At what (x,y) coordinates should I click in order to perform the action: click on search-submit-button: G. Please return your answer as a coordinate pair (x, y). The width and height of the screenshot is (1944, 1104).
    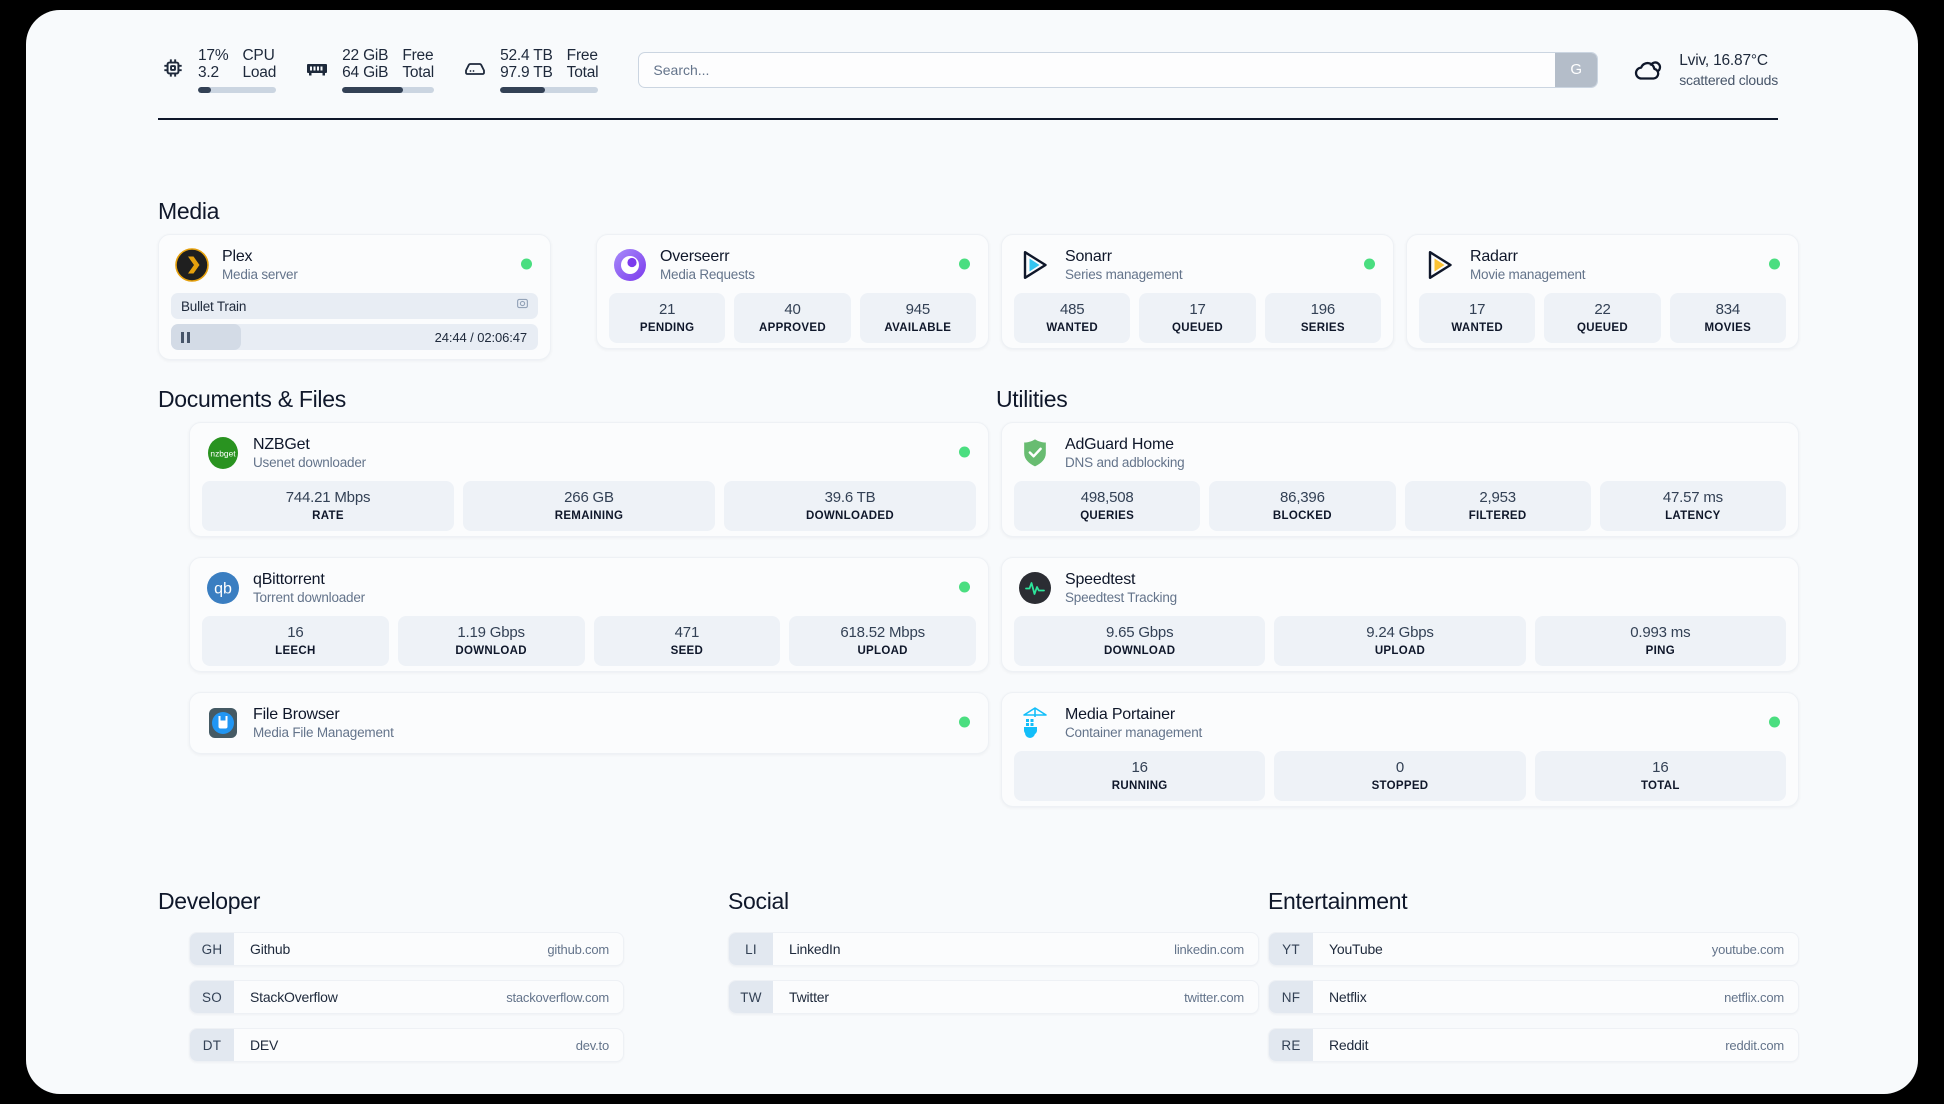
    Looking at the image, I should click on (1576, 69).